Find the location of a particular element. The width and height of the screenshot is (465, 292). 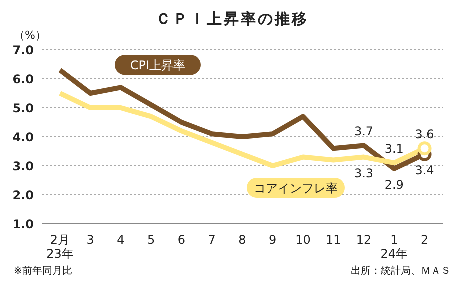

data-label: 3.7 is located at coordinates (364, 131).